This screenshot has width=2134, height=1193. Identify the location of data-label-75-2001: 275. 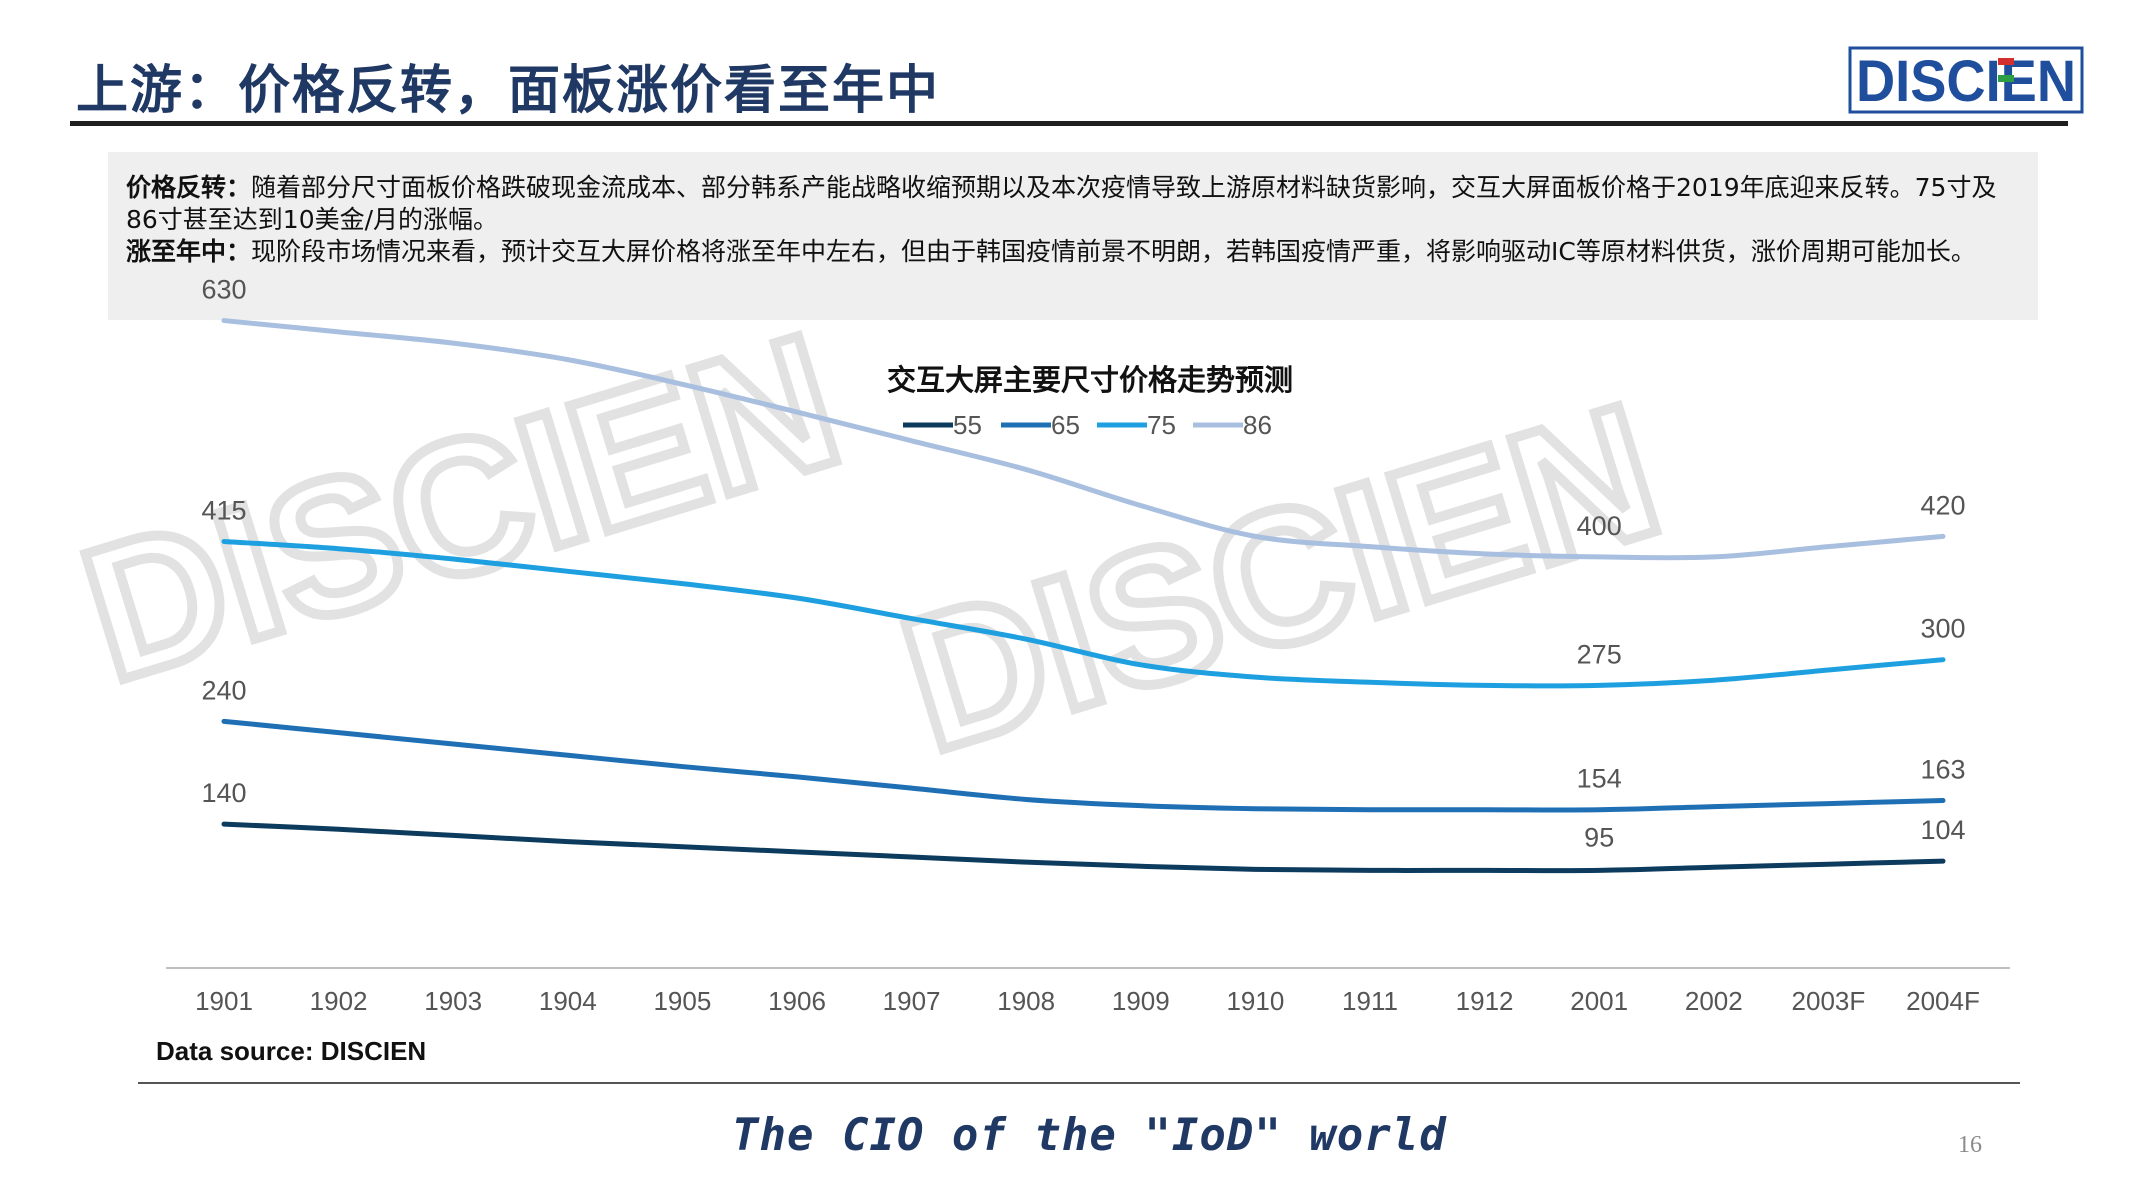
(1599, 654).